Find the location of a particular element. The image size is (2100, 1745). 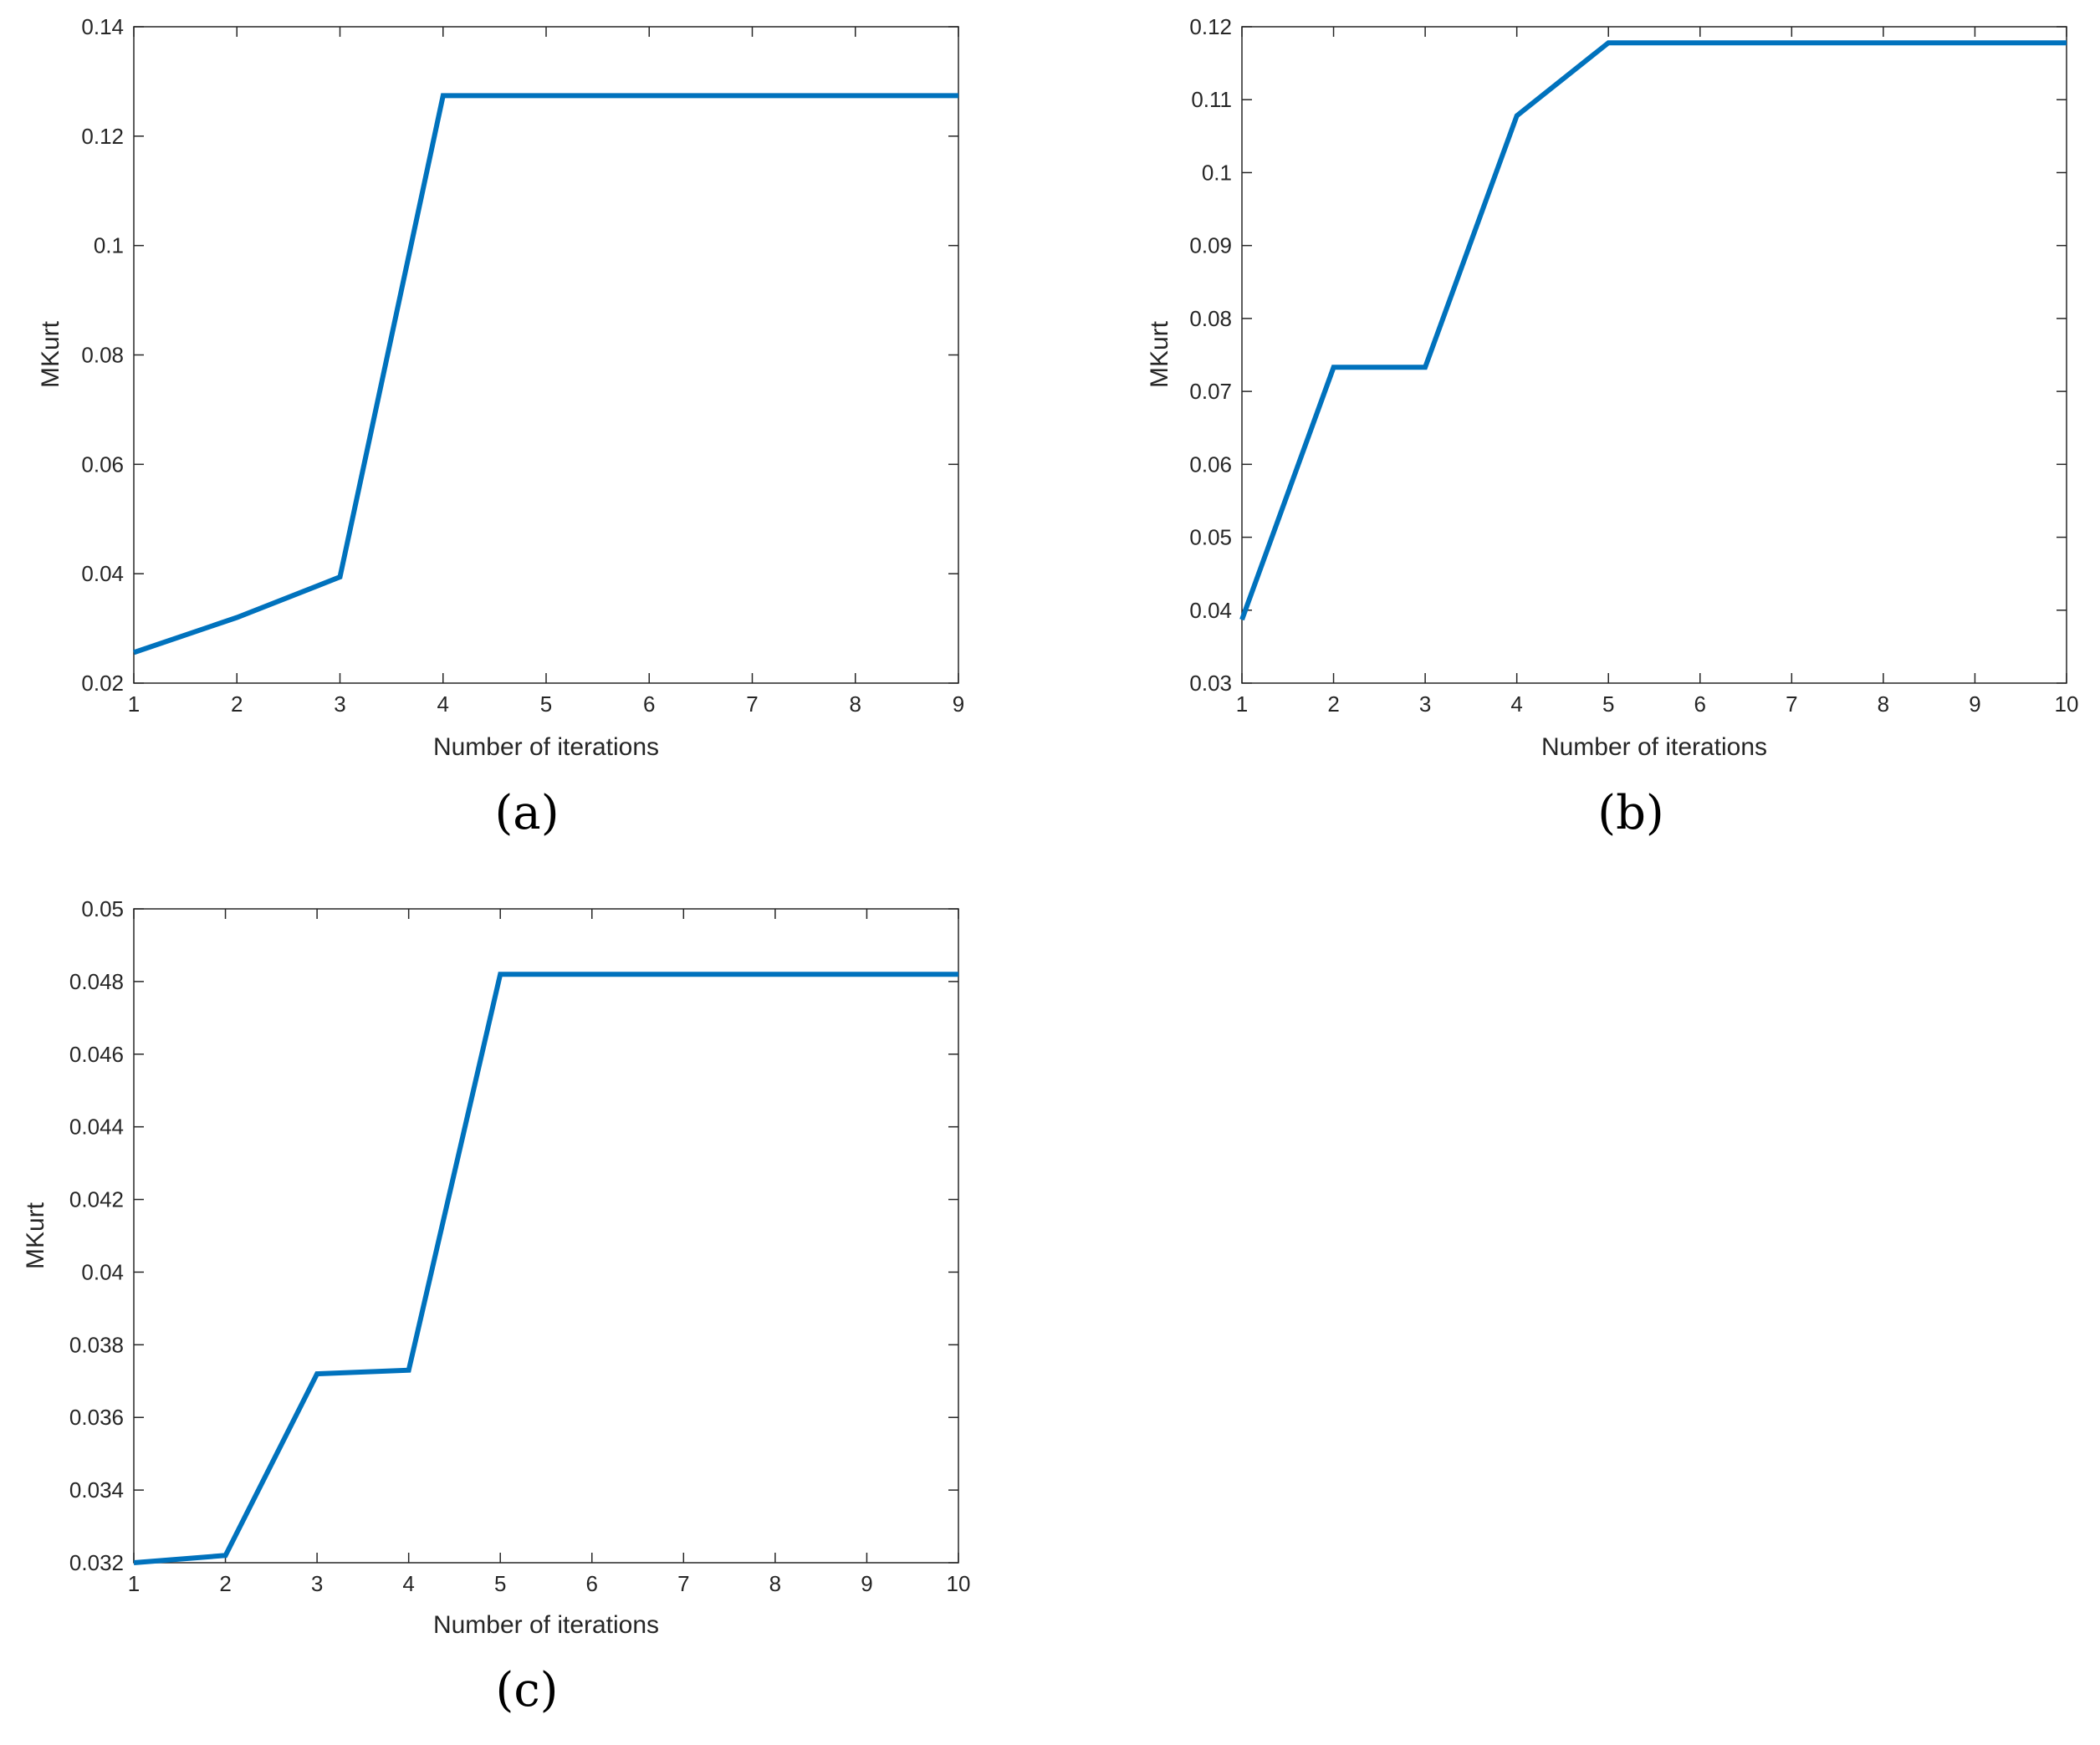

x-tick-label-c-10: 10 is located at coordinates (959, 1583).